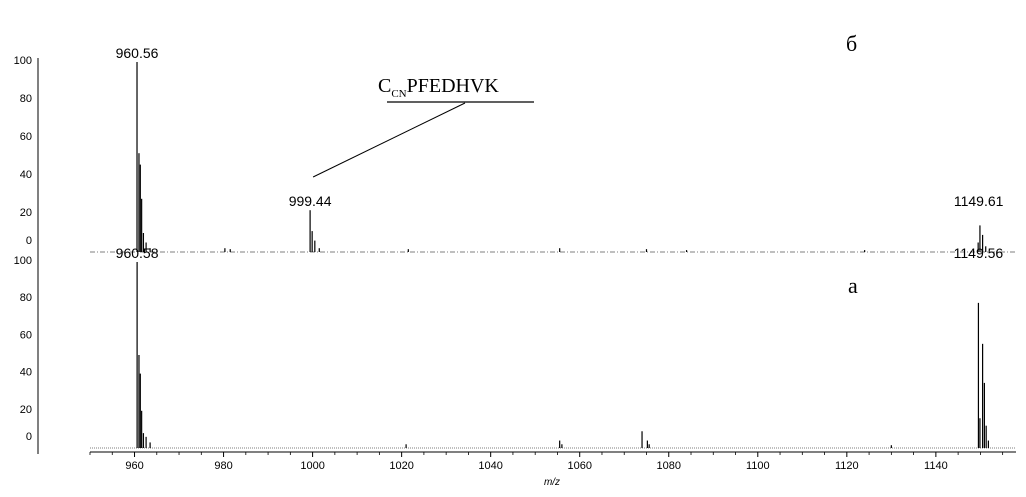 This screenshot has width=1026, height=497. Describe the element at coordinates (312, 466) in the screenshot. I see `x-tick-label: 1000` at that location.